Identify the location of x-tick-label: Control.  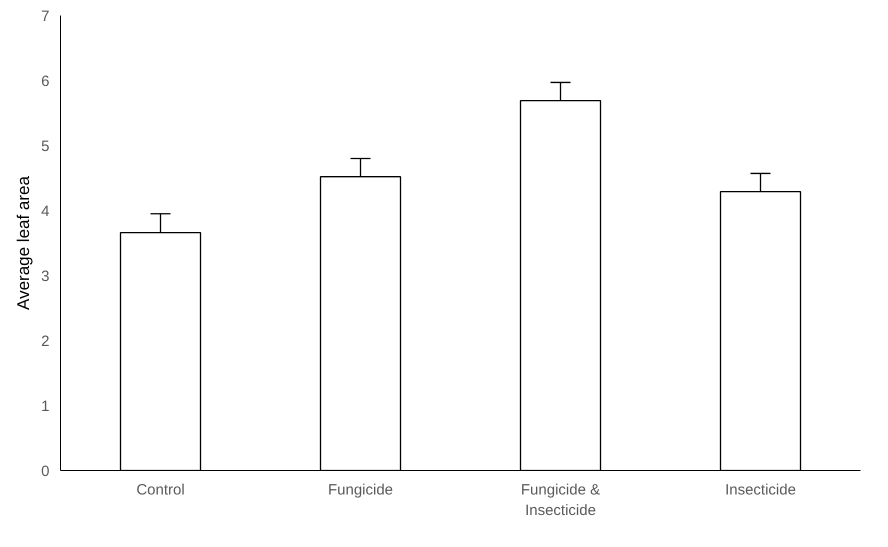
(160, 490).